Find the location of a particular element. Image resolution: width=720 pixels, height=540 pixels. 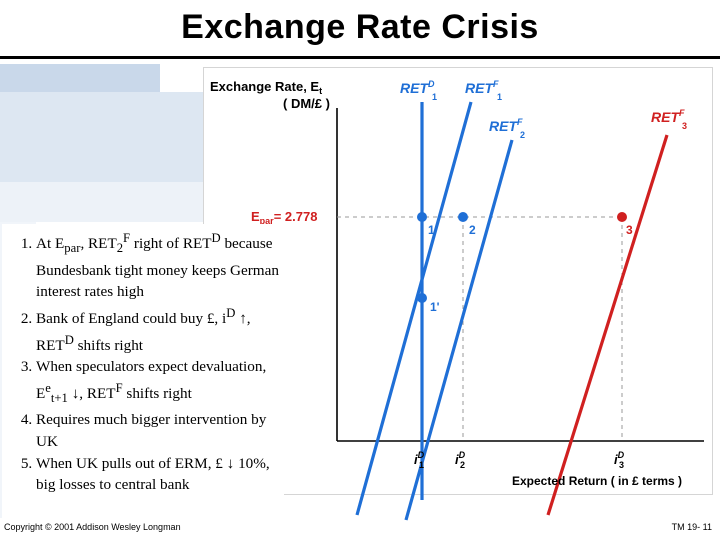

point-1-prime is located at coordinates (422, 298).